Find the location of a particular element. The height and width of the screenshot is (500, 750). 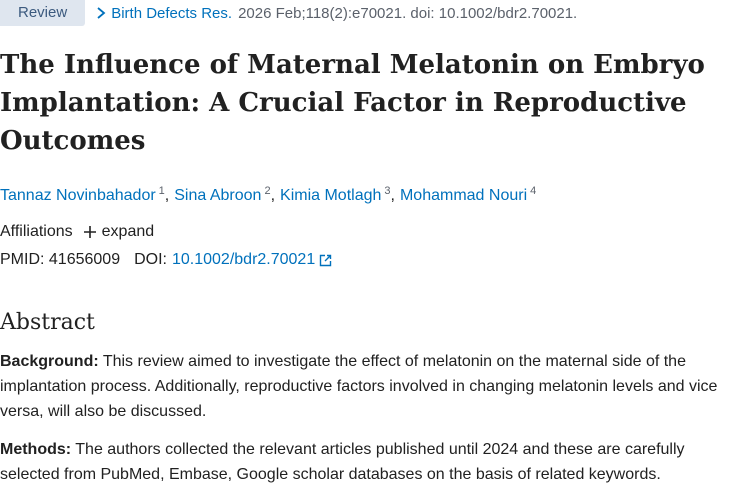

article-type-badge: Review is located at coordinates (43, 13).